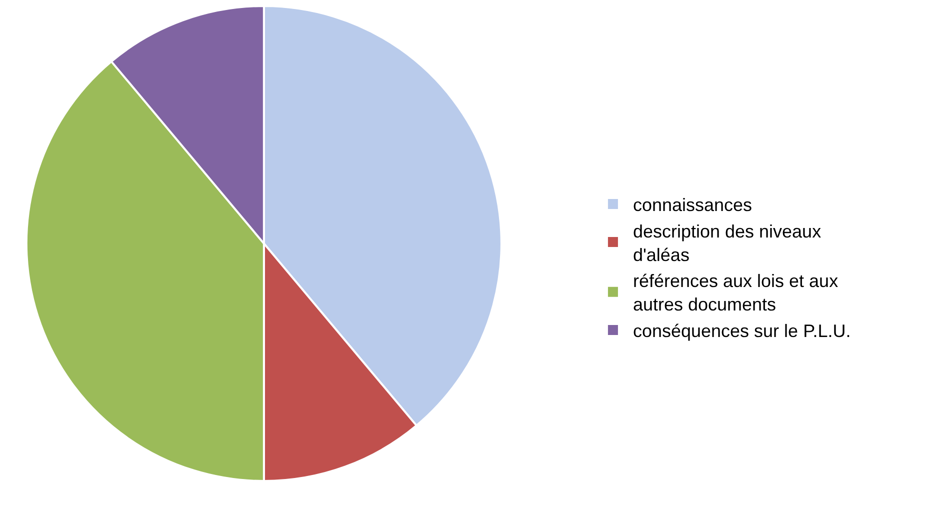 Image resolution: width=930 pixels, height=507 pixels. Describe the element at coordinates (692, 204) in the screenshot. I see `legend-label: connaissances` at that location.